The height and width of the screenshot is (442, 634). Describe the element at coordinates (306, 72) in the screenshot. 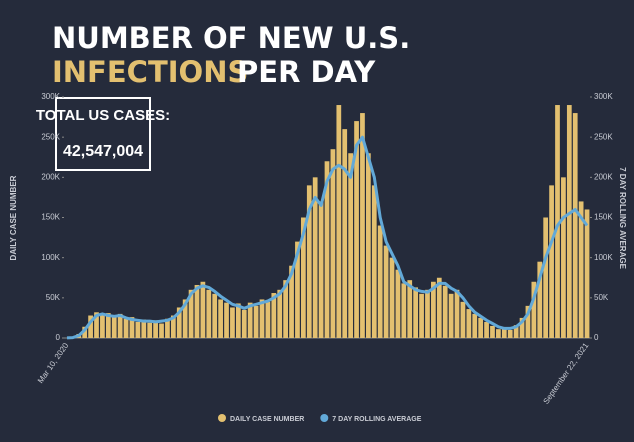

I see `chart-title-rest: PER DAY` at that location.